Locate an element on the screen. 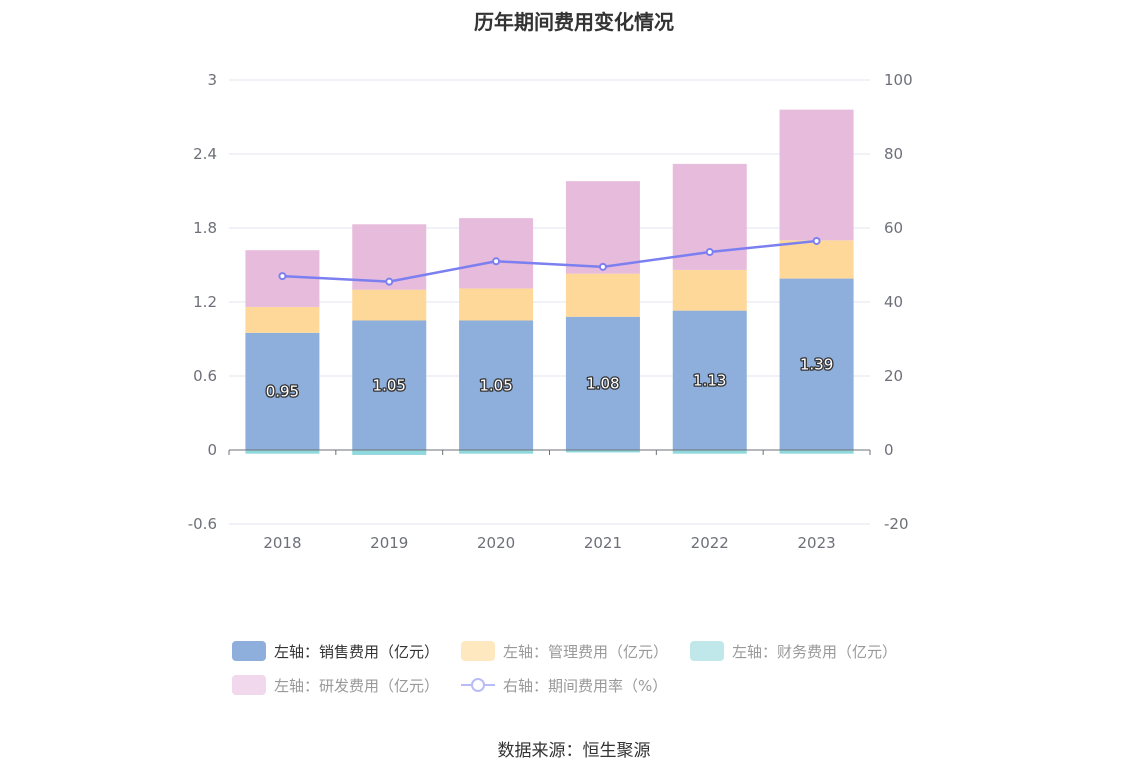 The image size is (1148, 776). legend-swatch-sales is located at coordinates (249, 651).